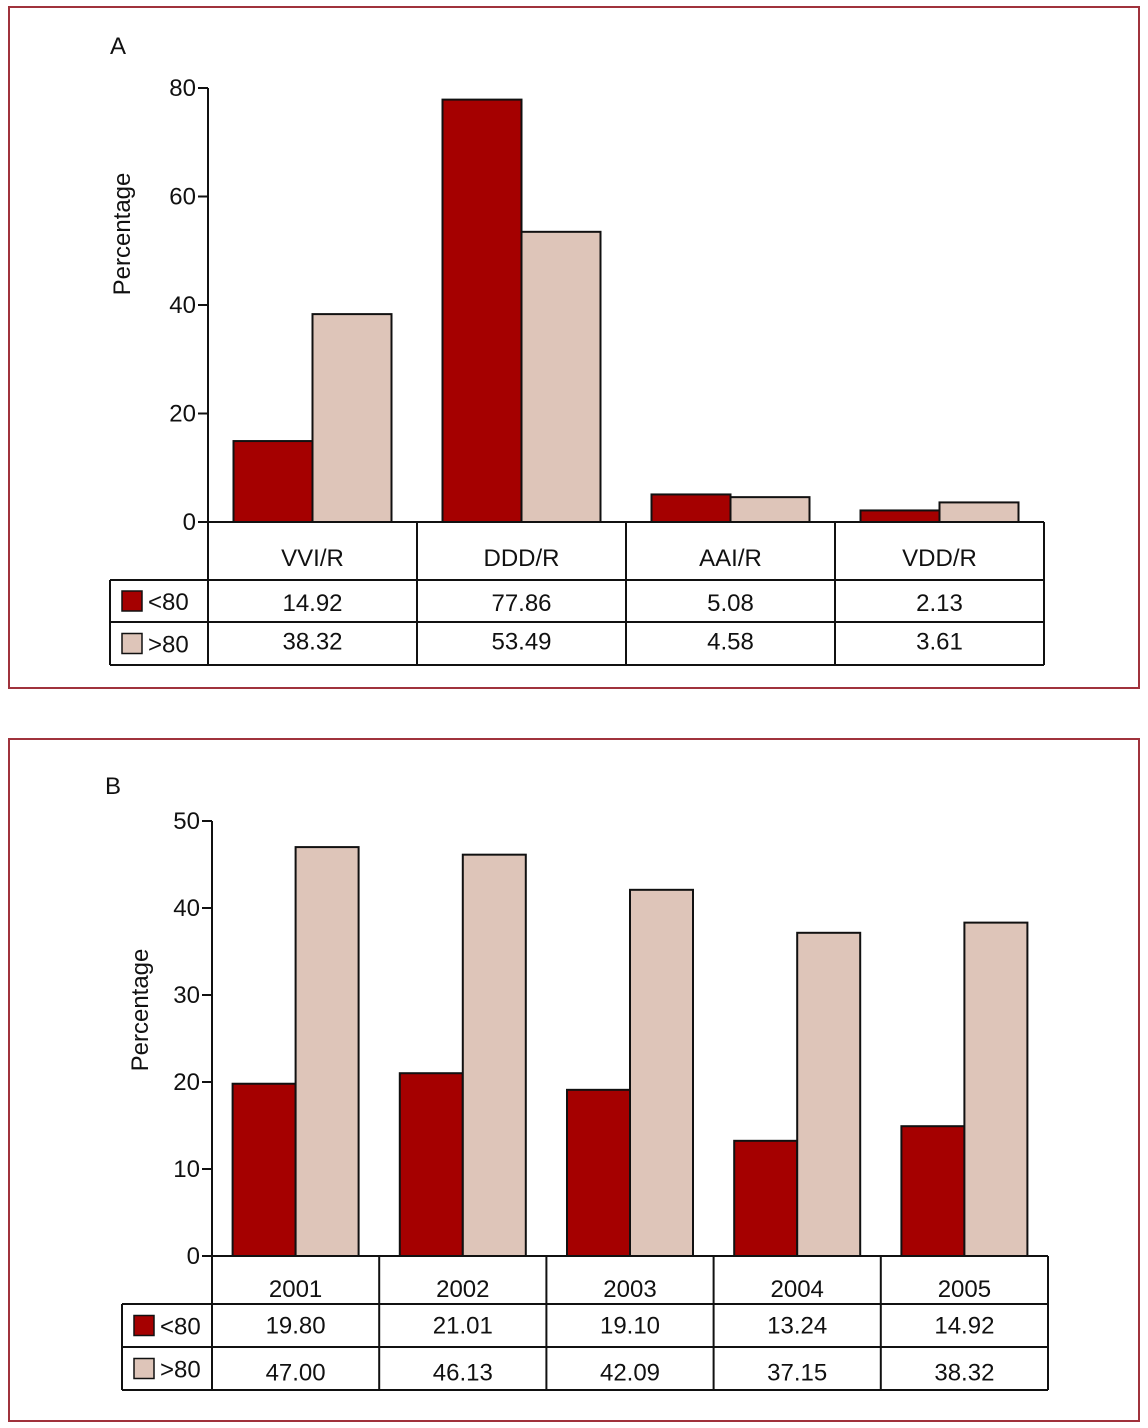 This screenshot has width=1148, height=1428. Describe the element at coordinates (273, 481) in the screenshot. I see `bar-under80-vvir` at that location.